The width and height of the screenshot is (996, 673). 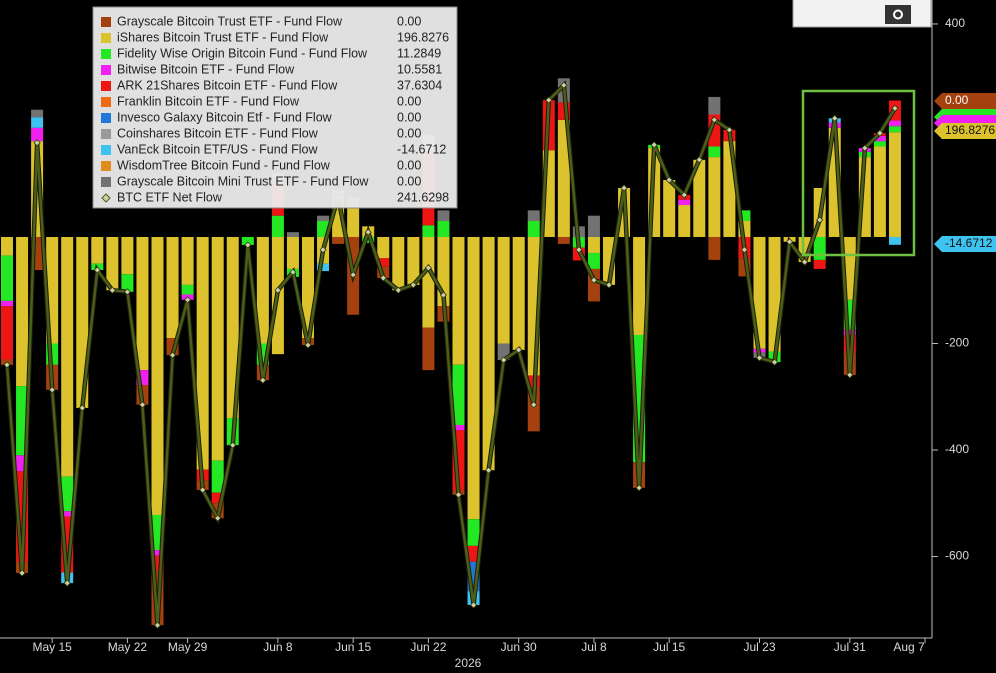 What do you see at coordinates (208, 101) in the screenshot?
I see `legend-label: Franklin Bitcoin ETF - Fund Flow` at bounding box center [208, 101].